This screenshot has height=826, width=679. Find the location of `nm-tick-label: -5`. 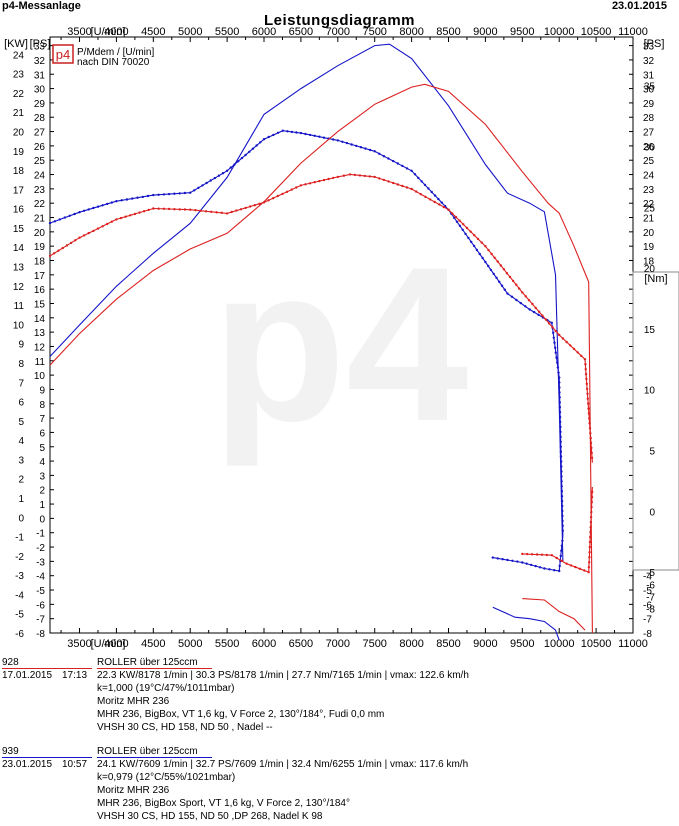

nm-tick-label: -5 is located at coordinates (650, 573).